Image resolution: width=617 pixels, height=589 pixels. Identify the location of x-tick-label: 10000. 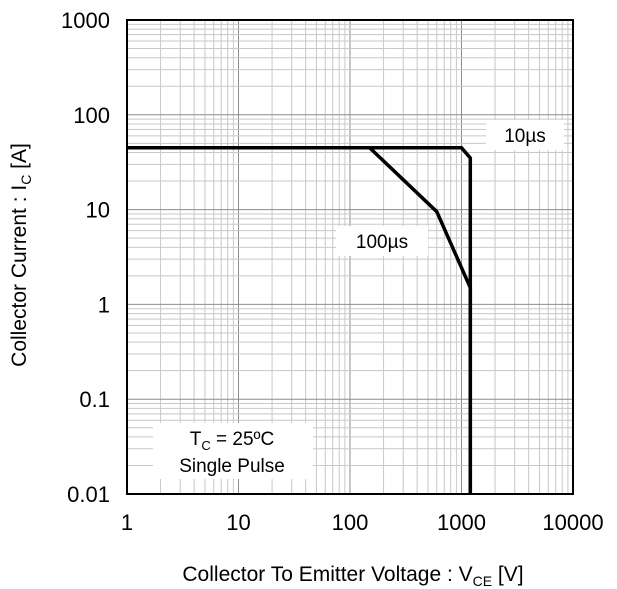
(572, 522).